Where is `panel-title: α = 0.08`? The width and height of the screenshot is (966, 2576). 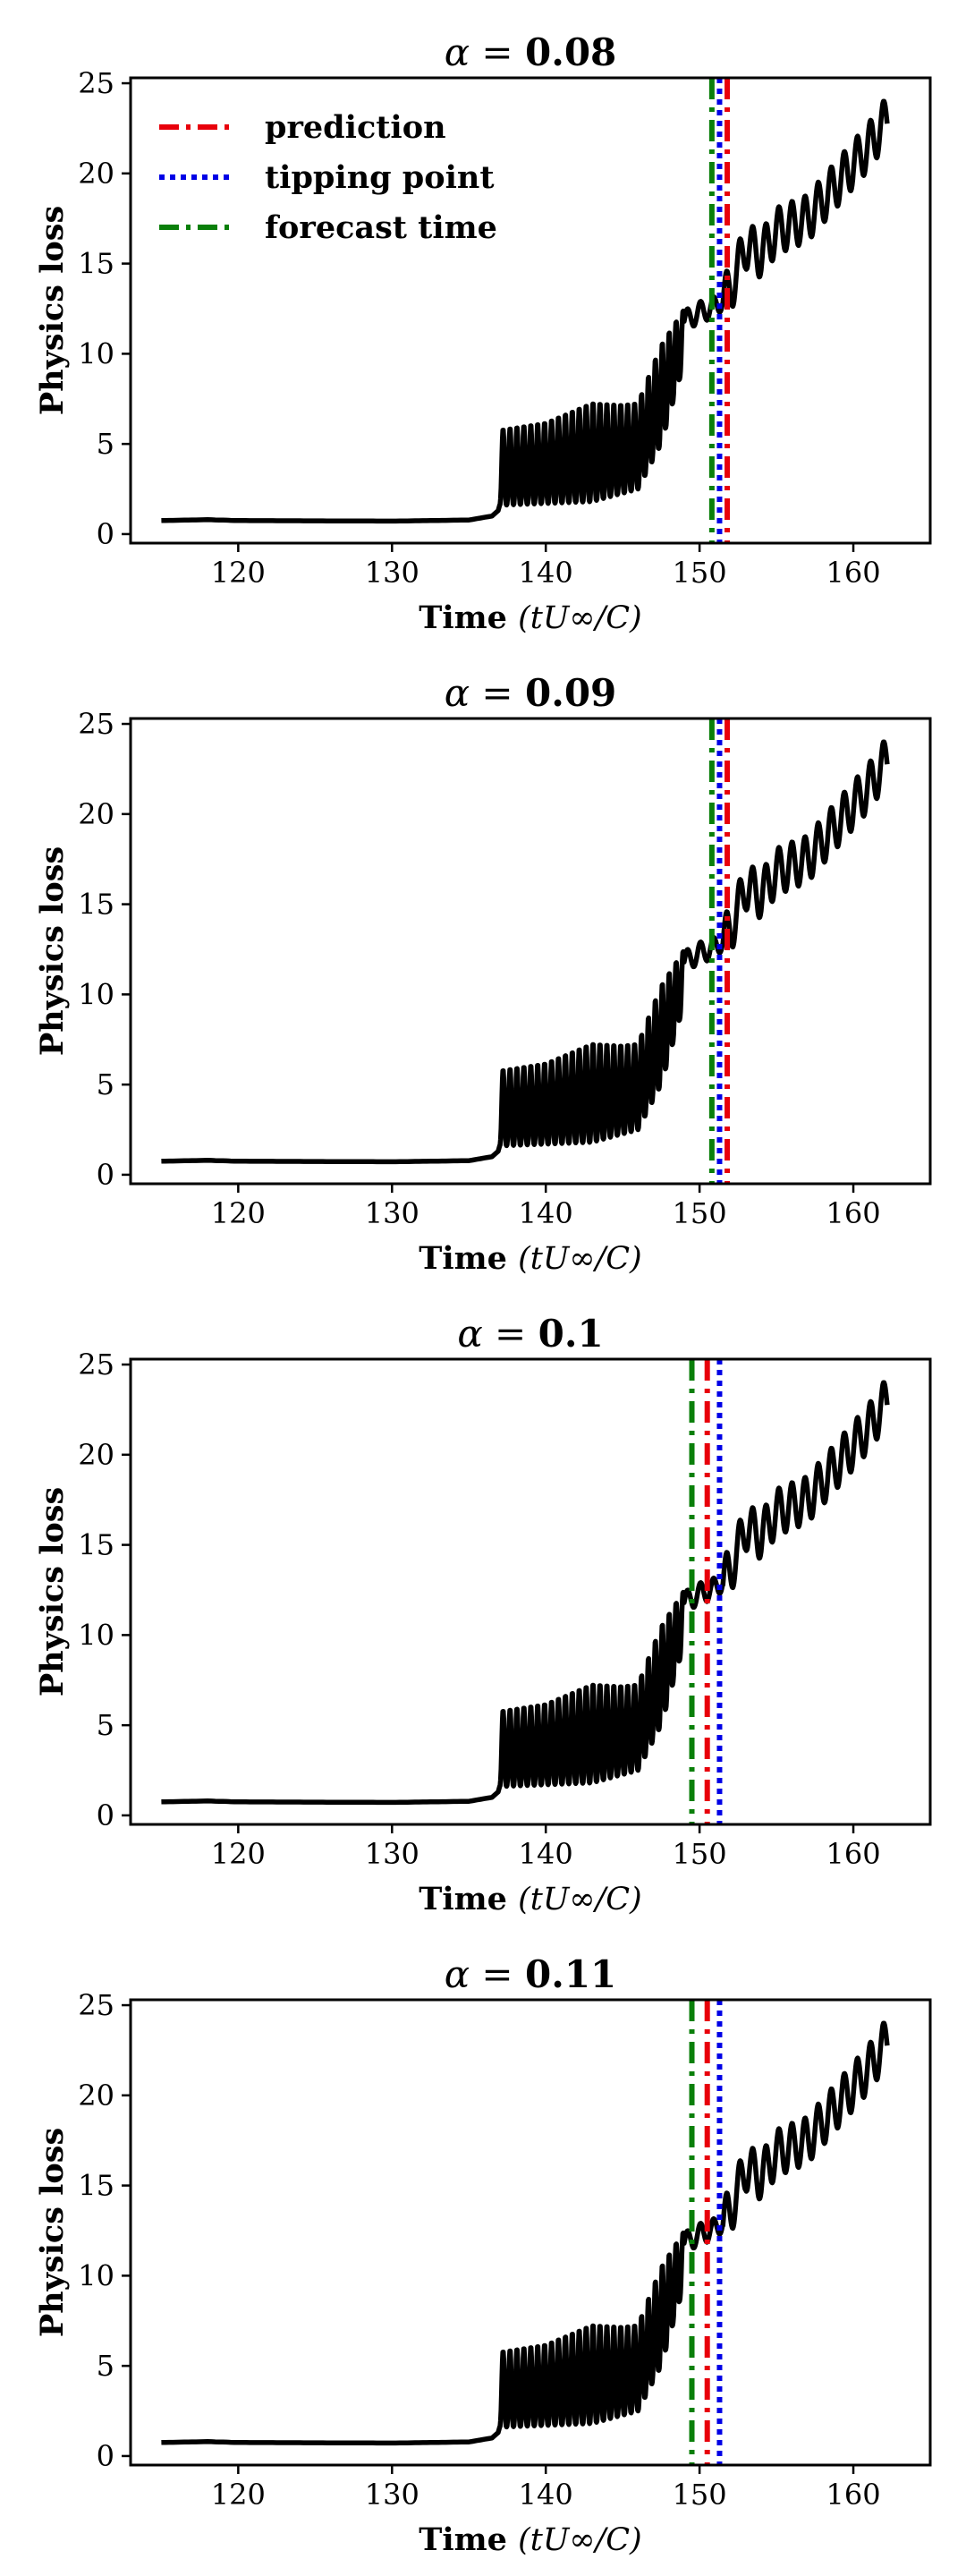
panel-title: α = 0.08 is located at coordinates (531, 52).